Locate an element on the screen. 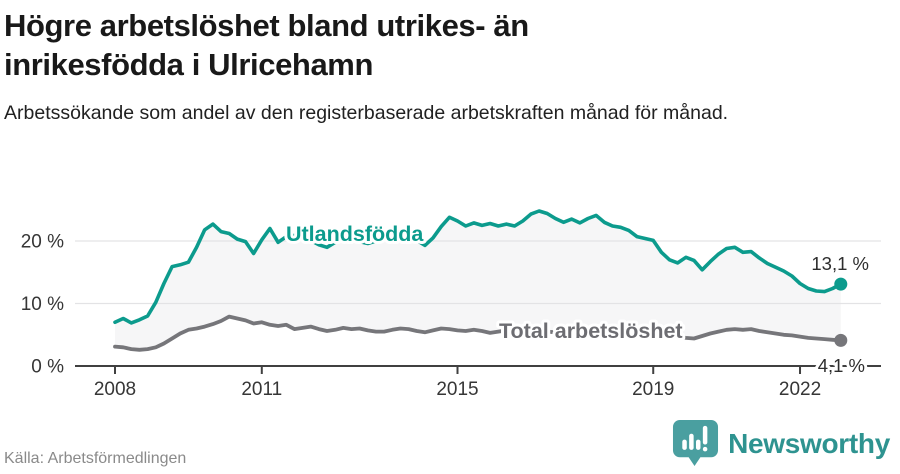 Image resolution: width=900 pixels, height=474 pixels. y-tick-label-10: 10 % is located at coordinates (42, 304).